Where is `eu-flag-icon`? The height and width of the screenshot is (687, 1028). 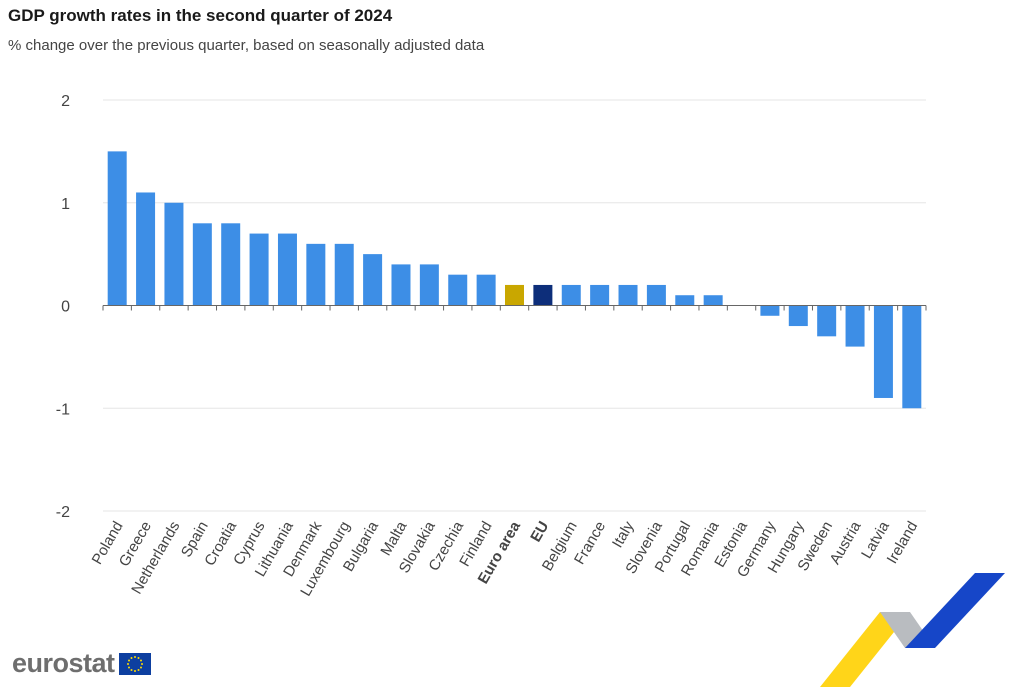
eu-flag-icon is located at coordinates (134, 663).